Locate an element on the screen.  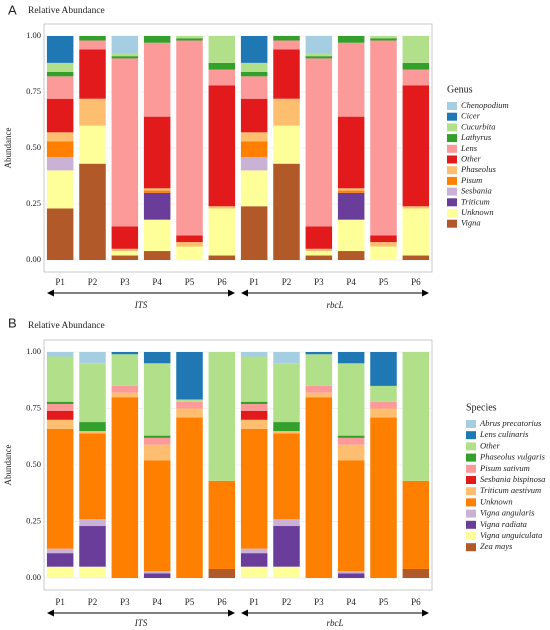
y-tick-label: 0.50 is located at coordinates (33, 464).